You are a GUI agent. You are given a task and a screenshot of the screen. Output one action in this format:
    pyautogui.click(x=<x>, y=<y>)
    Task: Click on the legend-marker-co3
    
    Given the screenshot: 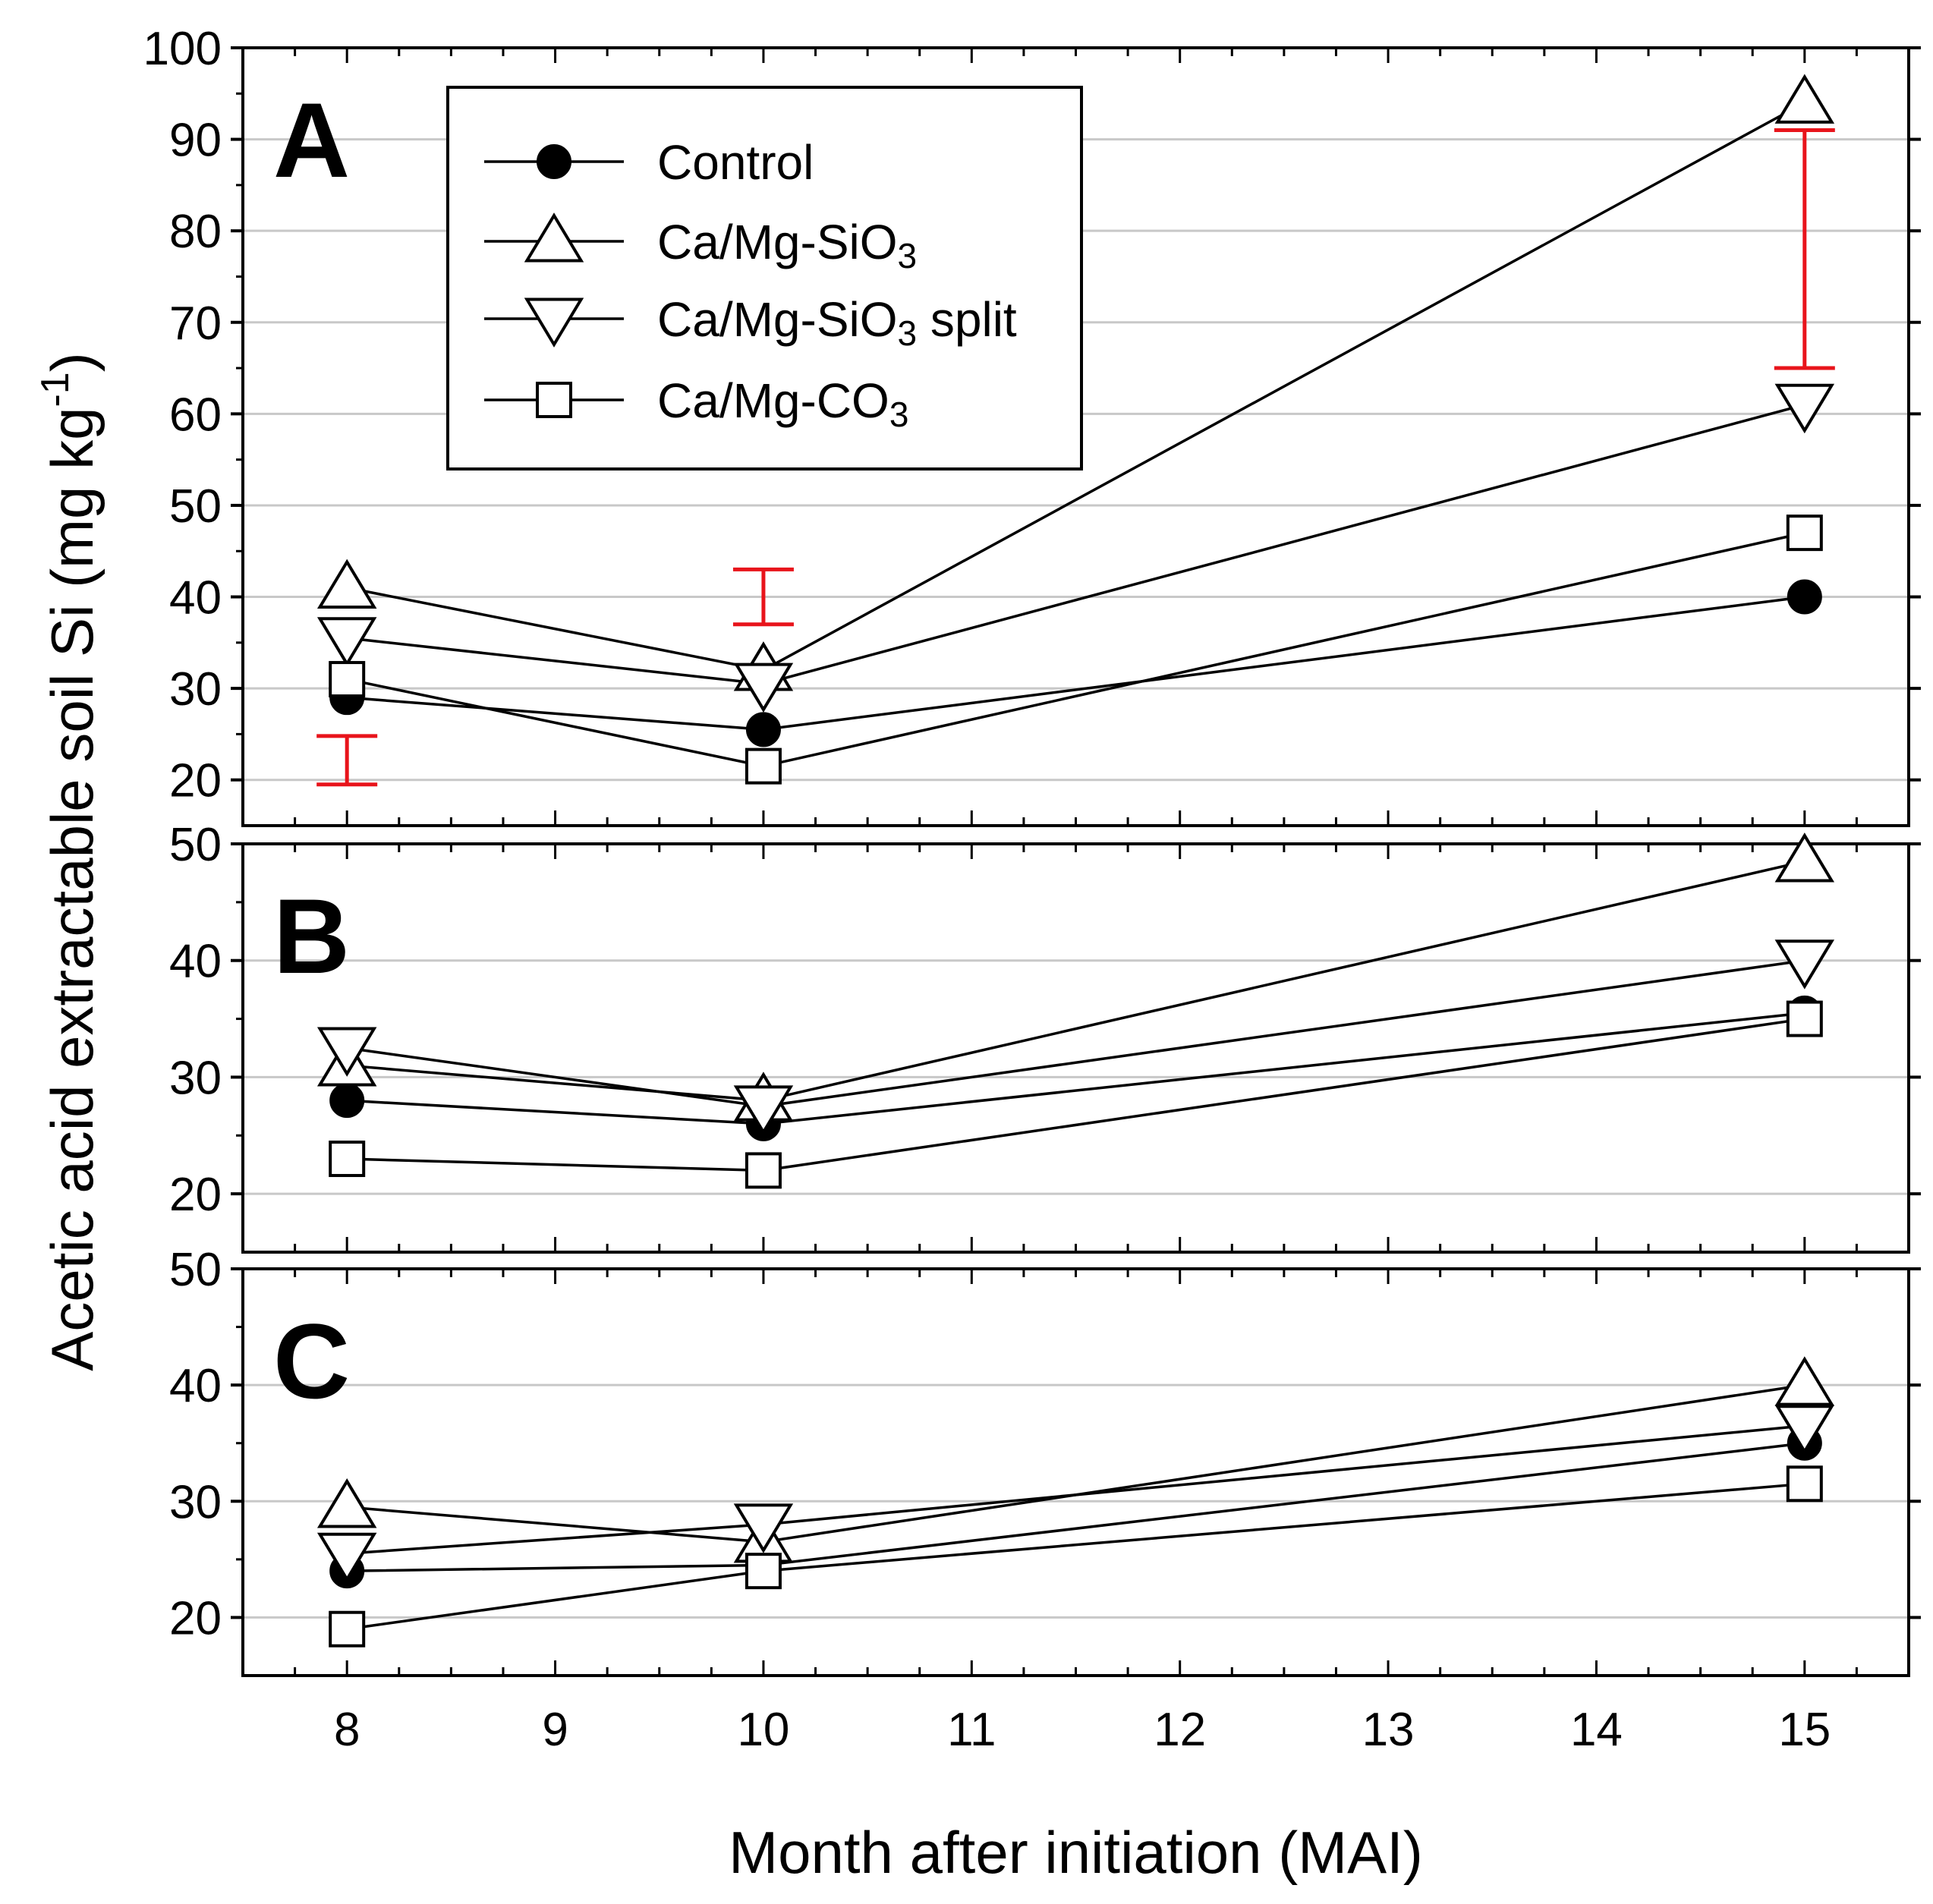 What is the action you would take?
    pyautogui.click(x=554, y=400)
    